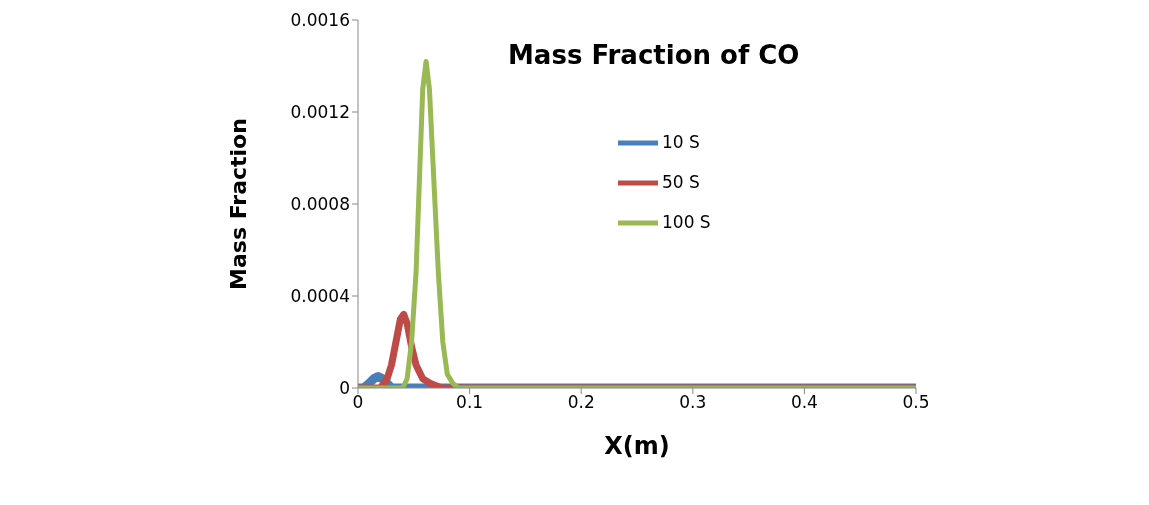 This screenshot has width=1149, height=505. Describe the element at coordinates (358, 402) in the screenshot. I see `x-tick-label: 0` at that location.